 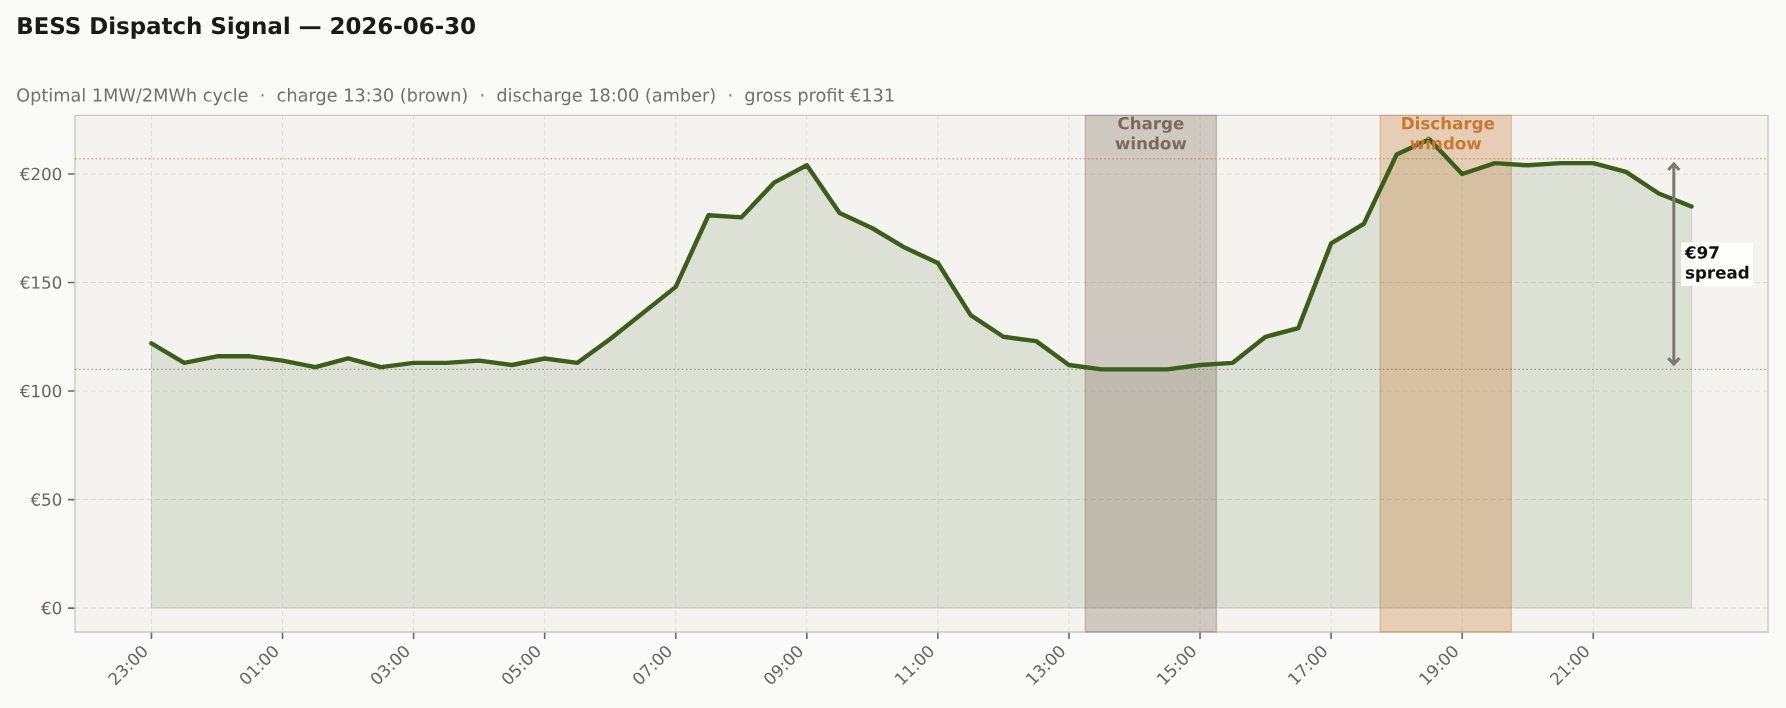 I want to click on y-tick-label: €200, so click(x=40, y=174).